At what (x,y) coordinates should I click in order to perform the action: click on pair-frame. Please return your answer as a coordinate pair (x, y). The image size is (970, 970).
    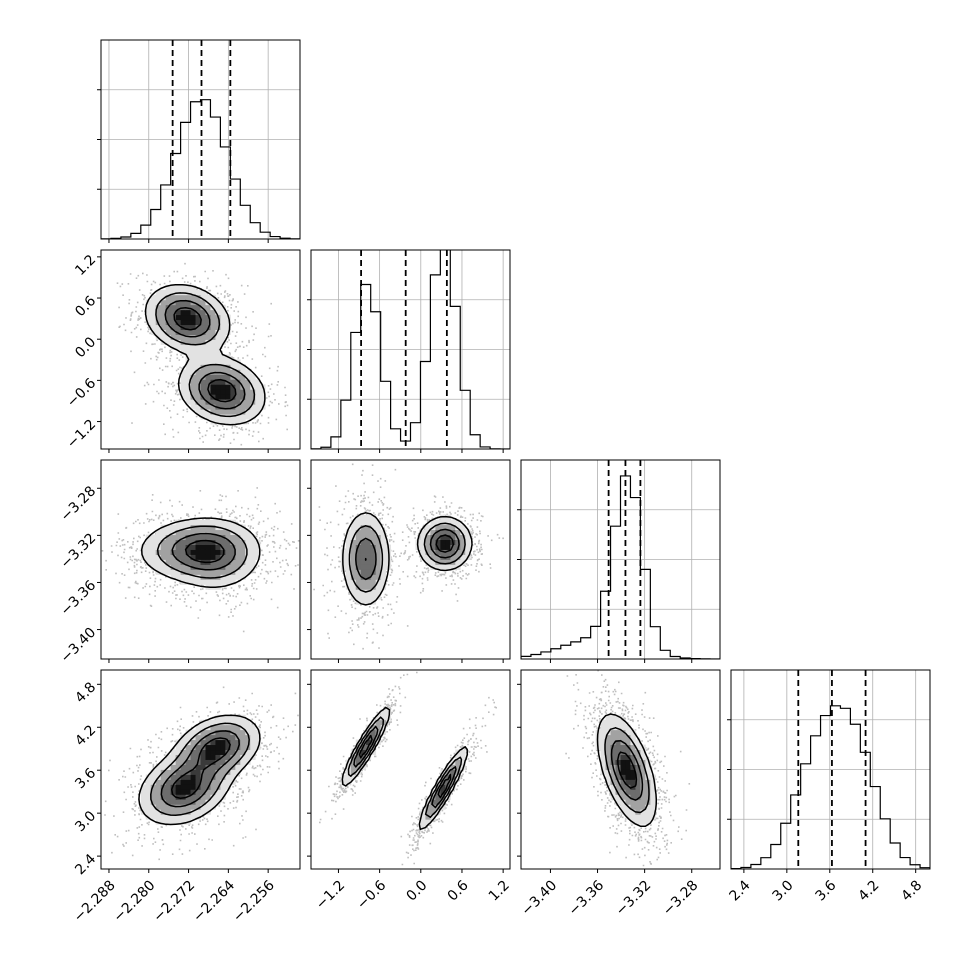
    Looking at the image, I should click on (410, 769).